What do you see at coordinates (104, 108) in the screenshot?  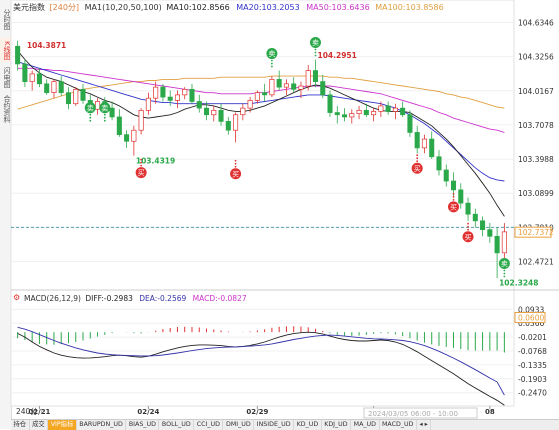 I see `signal-label: 卖` at bounding box center [104, 108].